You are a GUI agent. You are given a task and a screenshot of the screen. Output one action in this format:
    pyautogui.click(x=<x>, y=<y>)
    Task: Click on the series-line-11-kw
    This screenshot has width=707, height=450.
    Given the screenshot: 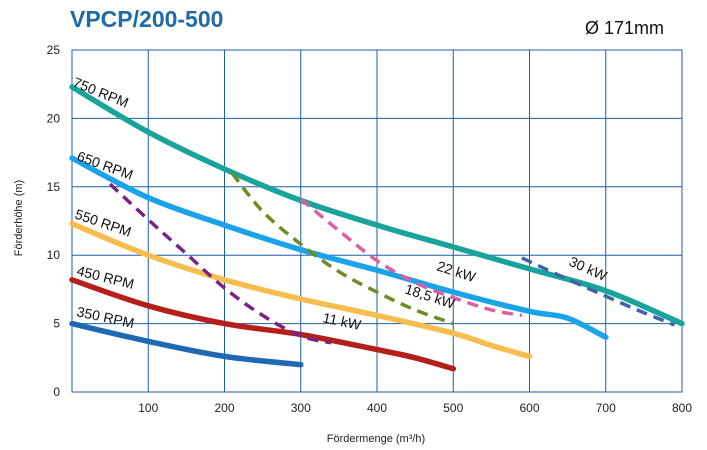 What is the action you would take?
    pyautogui.click(x=220, y=263)
    